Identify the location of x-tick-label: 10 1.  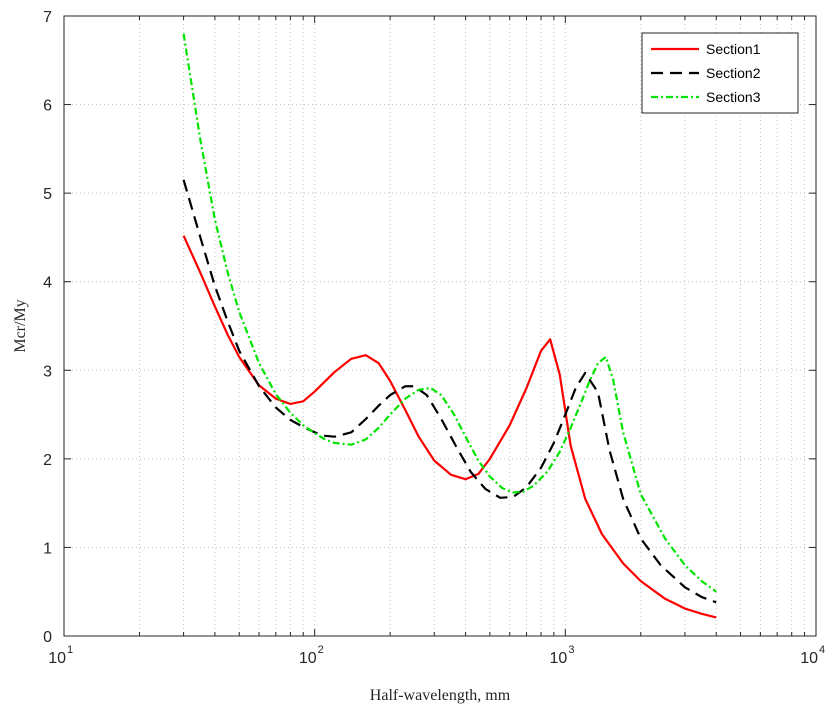
(60, 655).